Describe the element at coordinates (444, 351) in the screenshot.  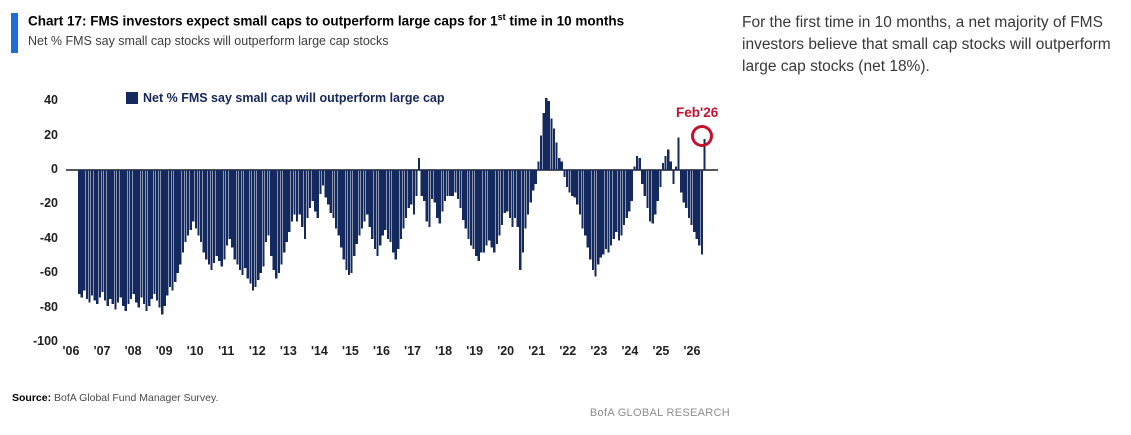
I see `x-tick-label: '18` at that location.